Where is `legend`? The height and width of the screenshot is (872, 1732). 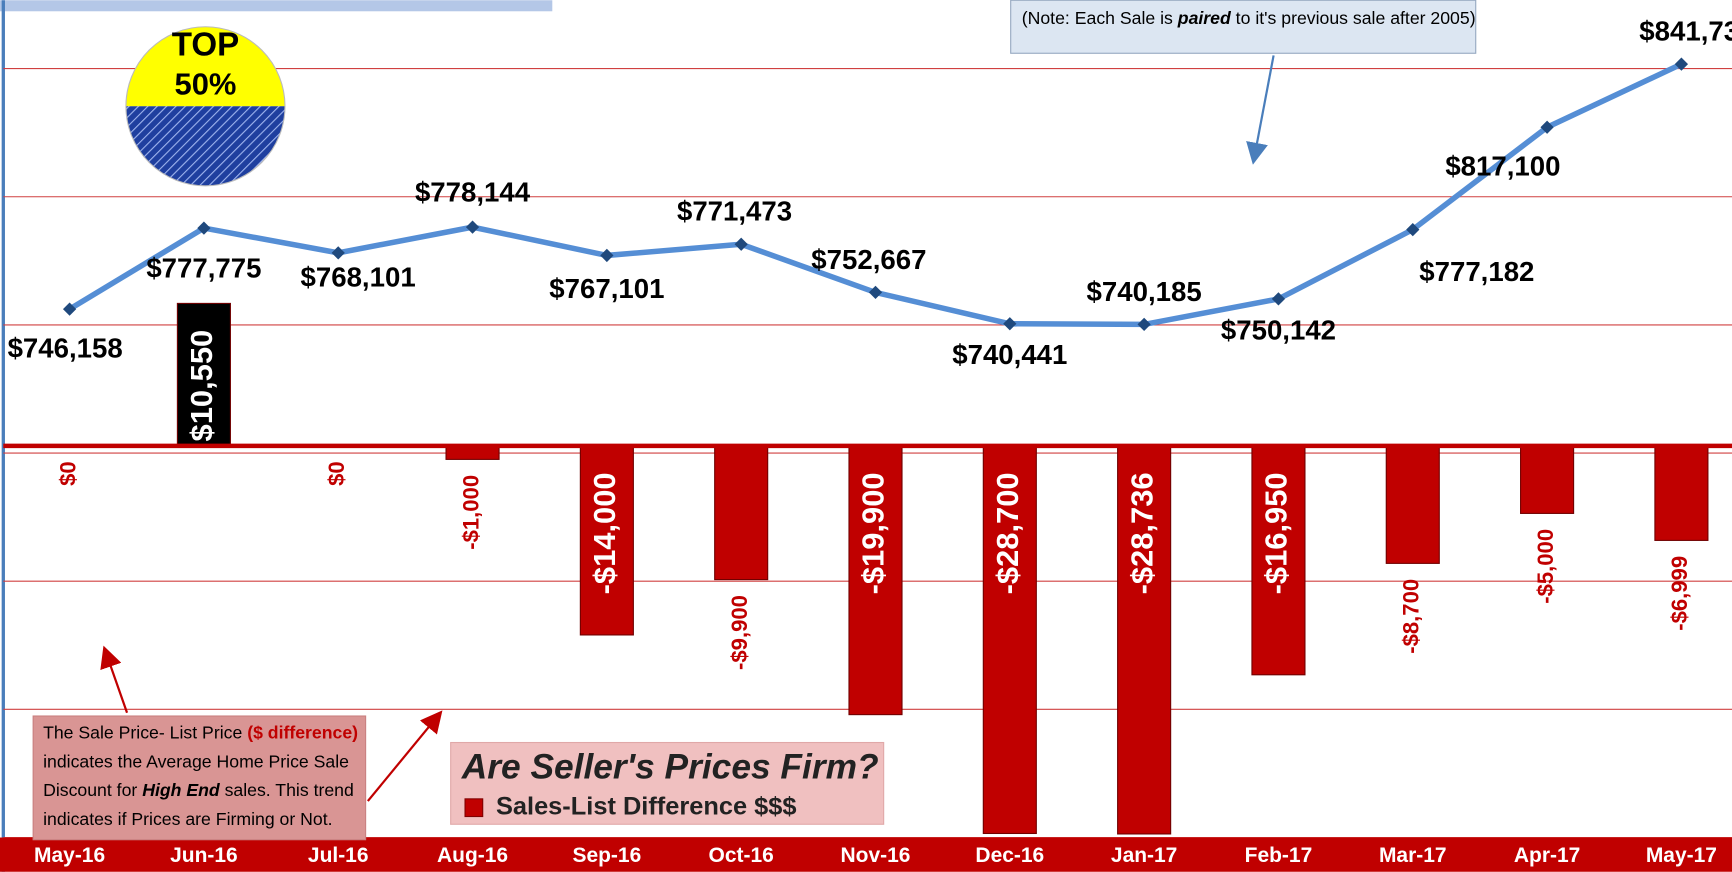 legend is located at coordinates (667, 783).